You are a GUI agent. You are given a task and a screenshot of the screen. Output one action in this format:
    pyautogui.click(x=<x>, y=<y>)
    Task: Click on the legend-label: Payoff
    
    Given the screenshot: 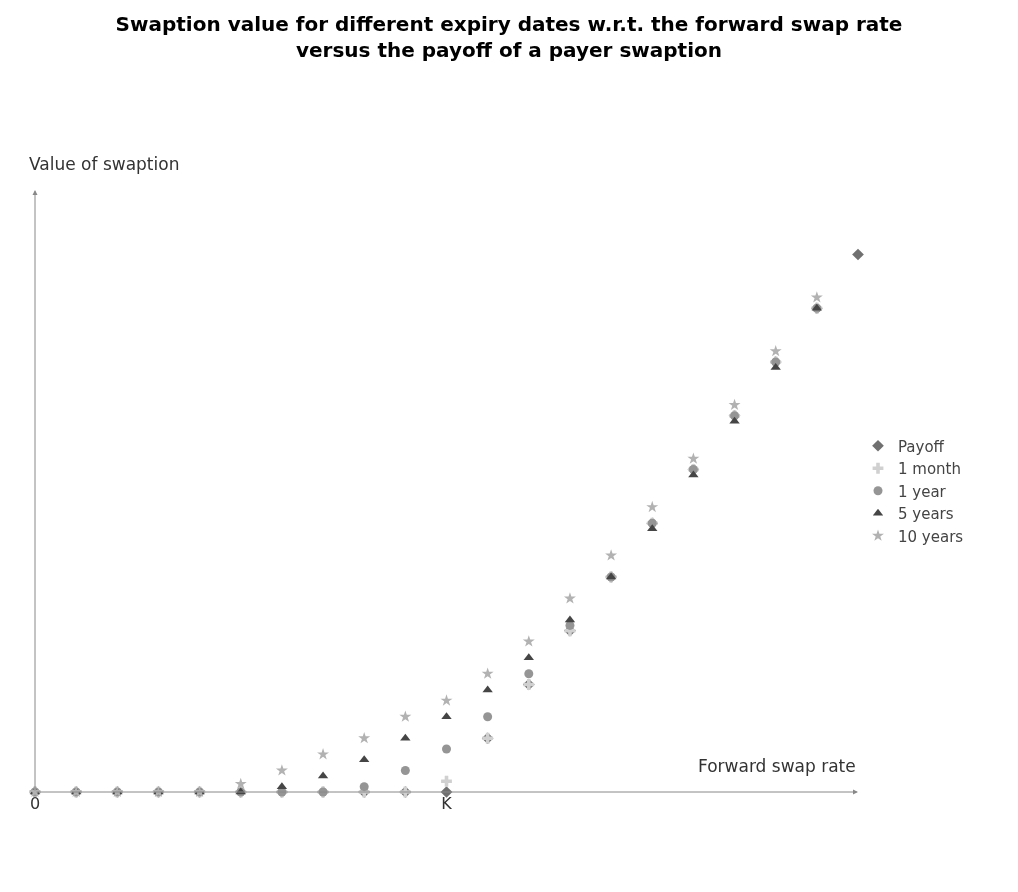 What is the action you would take?
    pyautogui.click(x=921, y=446)
    